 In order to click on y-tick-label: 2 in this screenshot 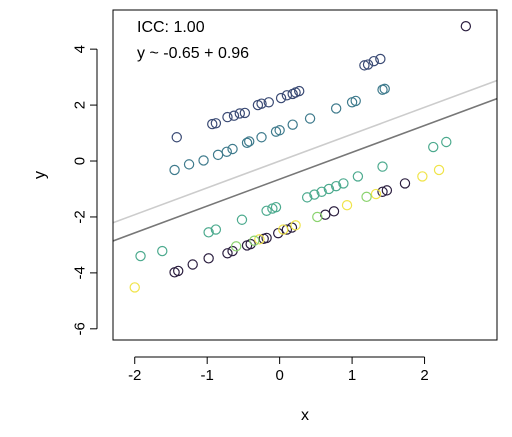, I will do `click(80, 105)`.